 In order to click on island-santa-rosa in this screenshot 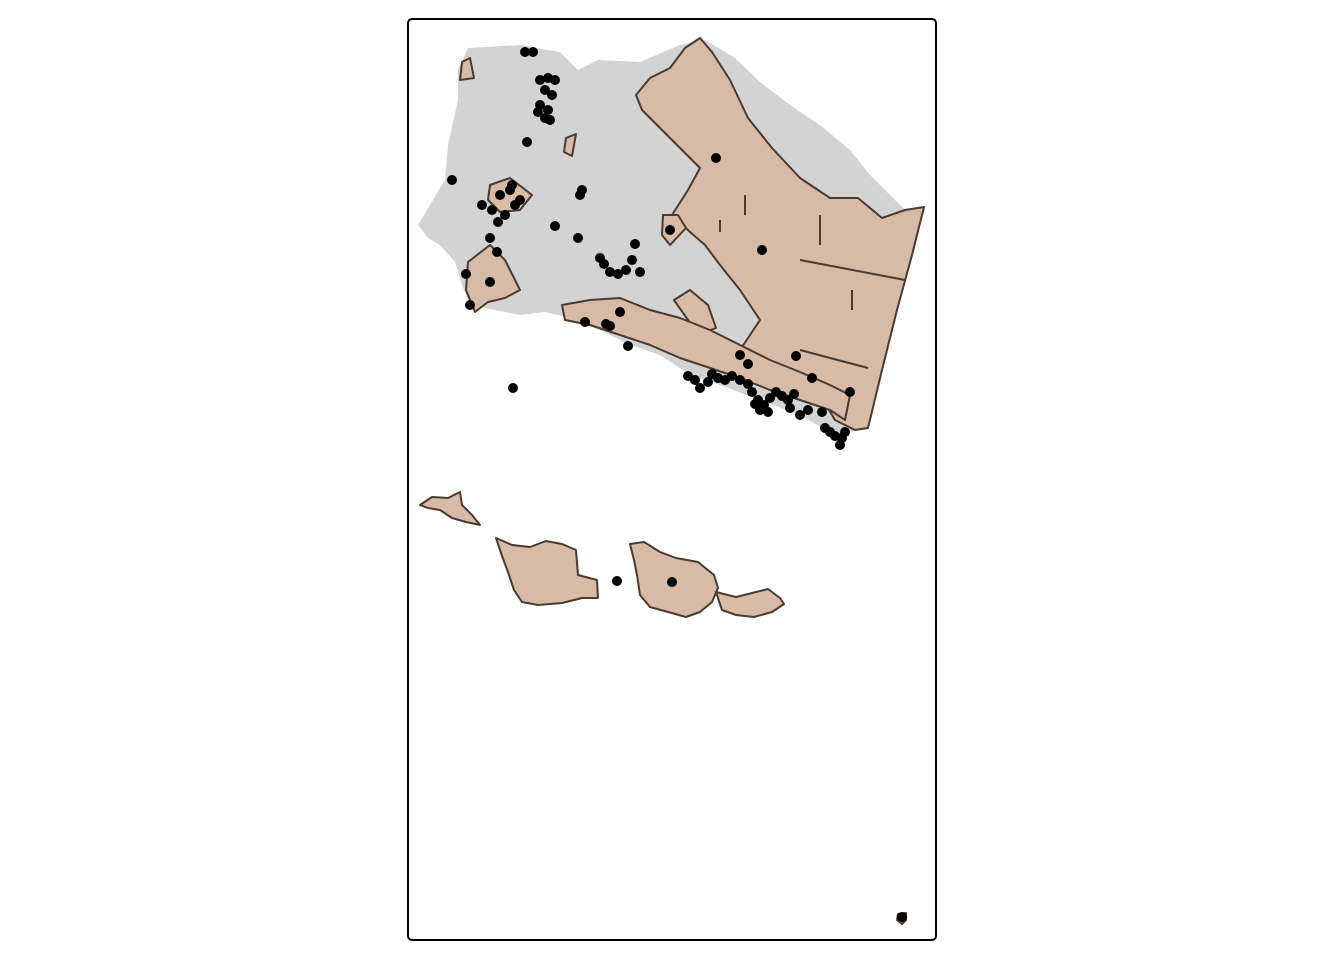, I will do `click(547, 571)`.